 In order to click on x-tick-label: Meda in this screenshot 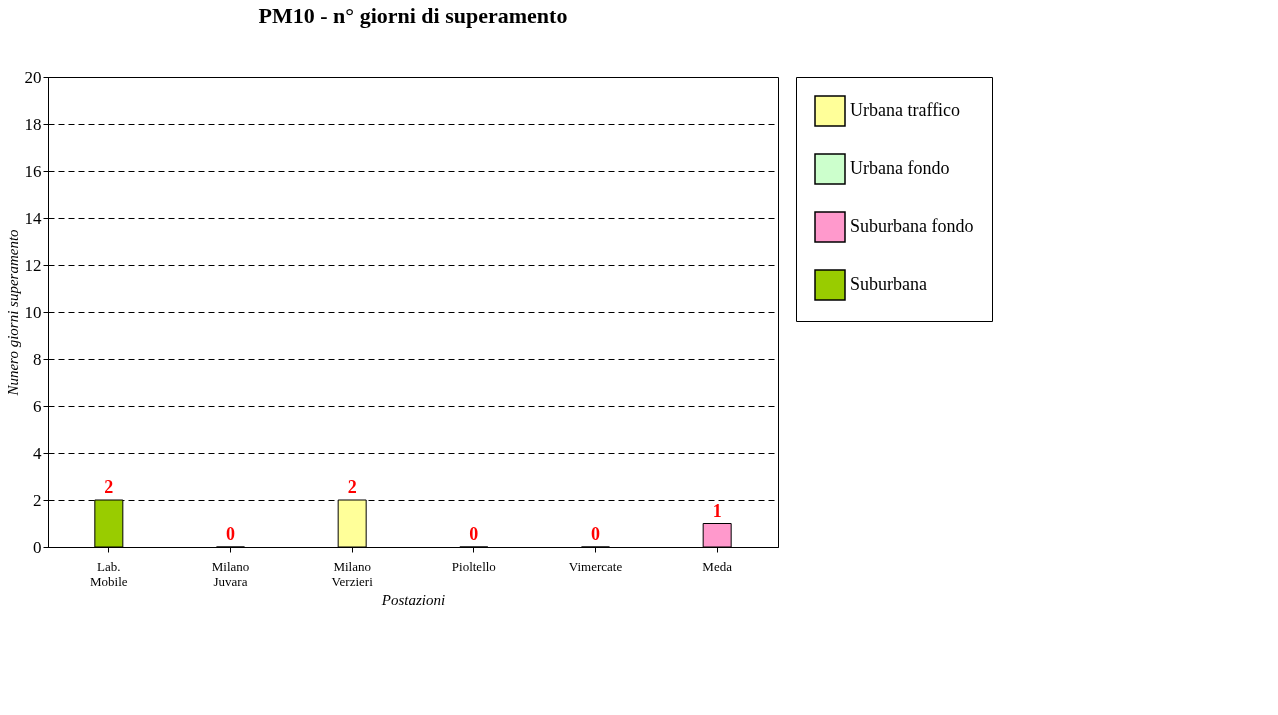, I will do `click(717, 566)`.